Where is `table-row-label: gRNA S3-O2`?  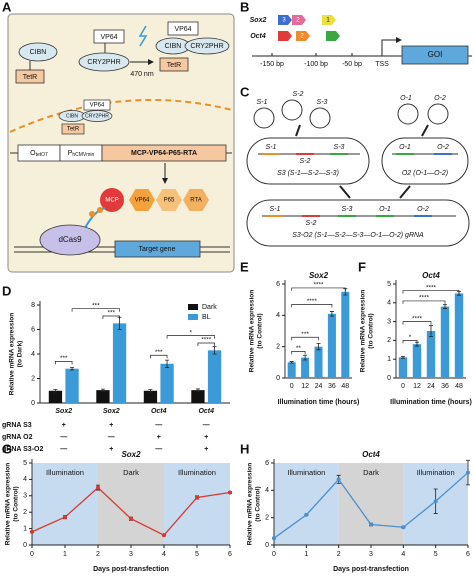 table-row-label: gRNA S3-O2 is located at coordinates (22, 449).